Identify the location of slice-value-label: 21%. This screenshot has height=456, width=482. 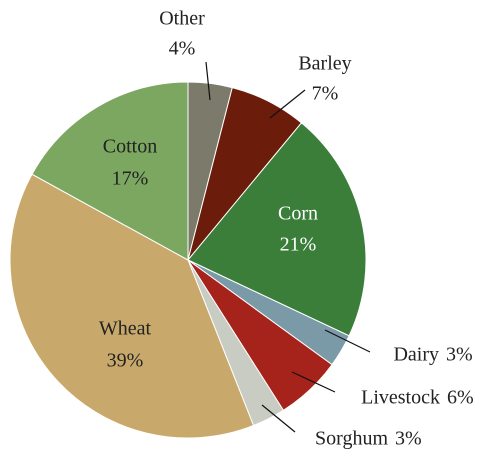
(298, 245).